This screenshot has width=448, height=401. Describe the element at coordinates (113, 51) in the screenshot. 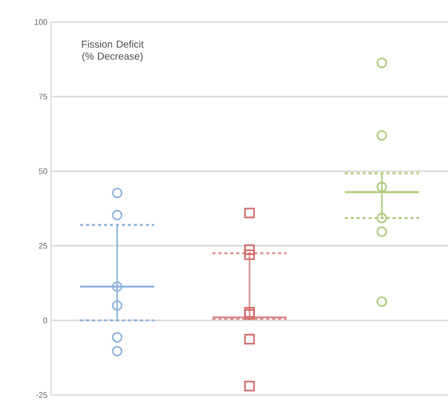

I see `text: Fission Deficit (% Decrease)` at that location.